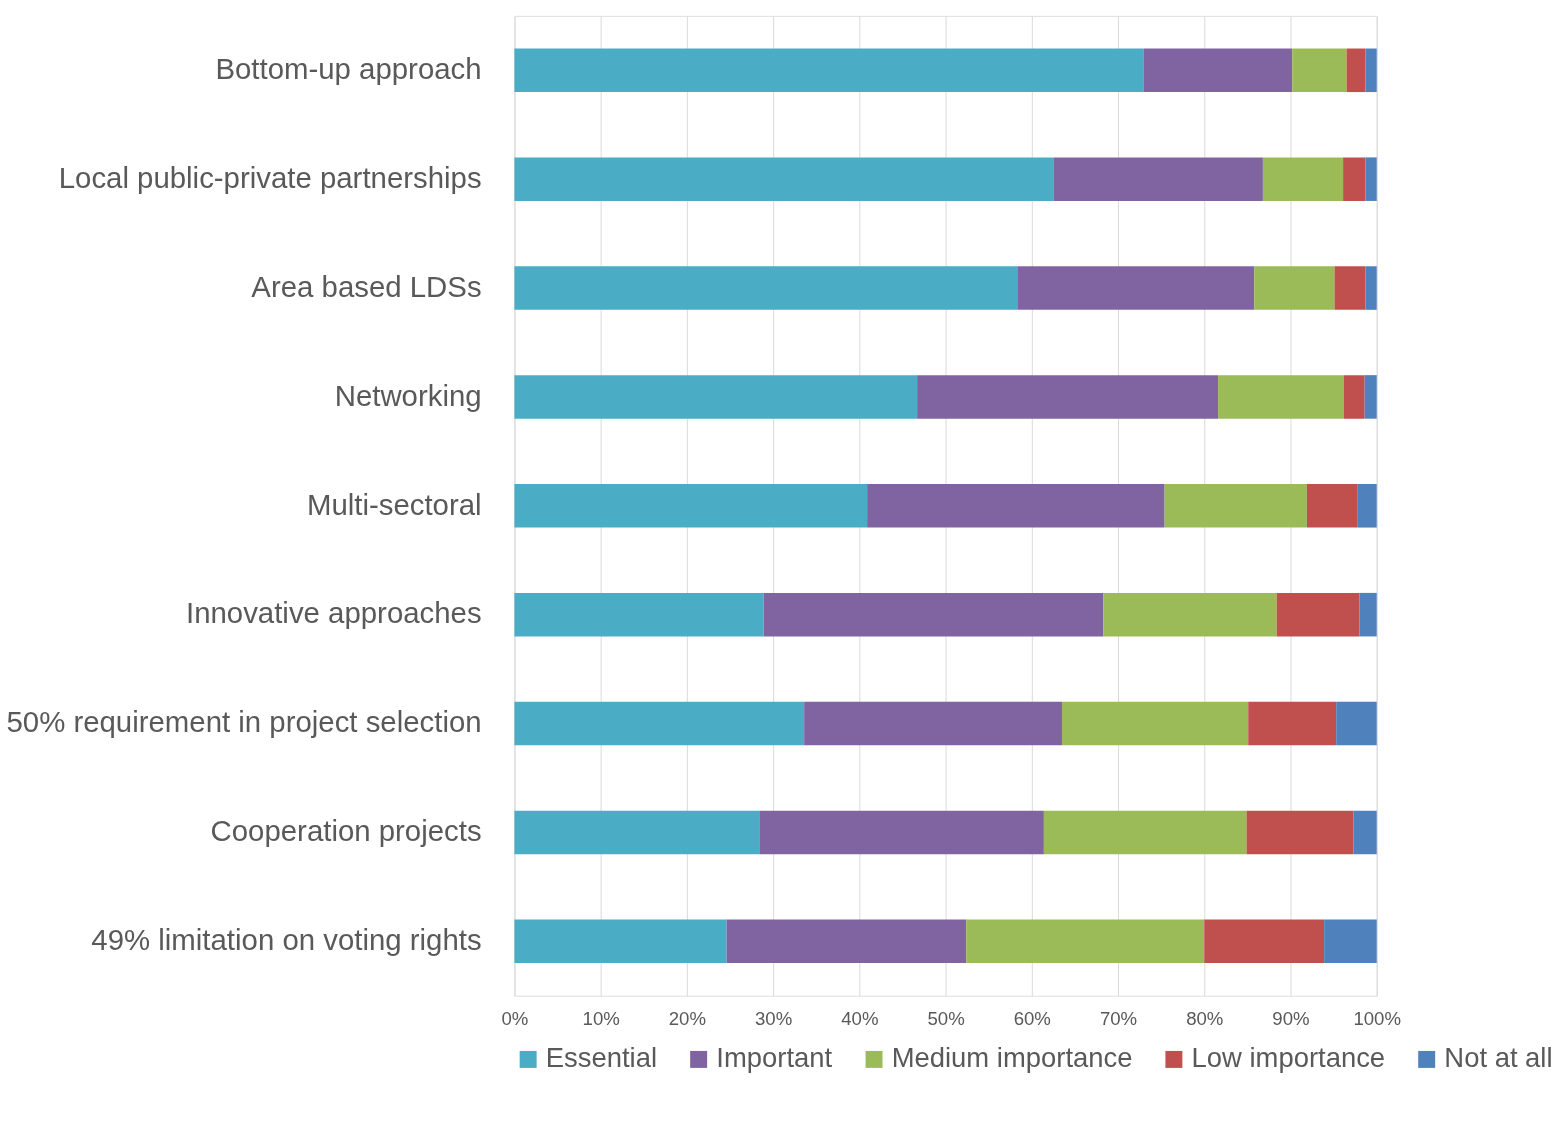 The image size is (1558, 1133). Describe the element at coordinates (946, 1018) in the screenshot. I see `x-tick-label: 50%` at that location.